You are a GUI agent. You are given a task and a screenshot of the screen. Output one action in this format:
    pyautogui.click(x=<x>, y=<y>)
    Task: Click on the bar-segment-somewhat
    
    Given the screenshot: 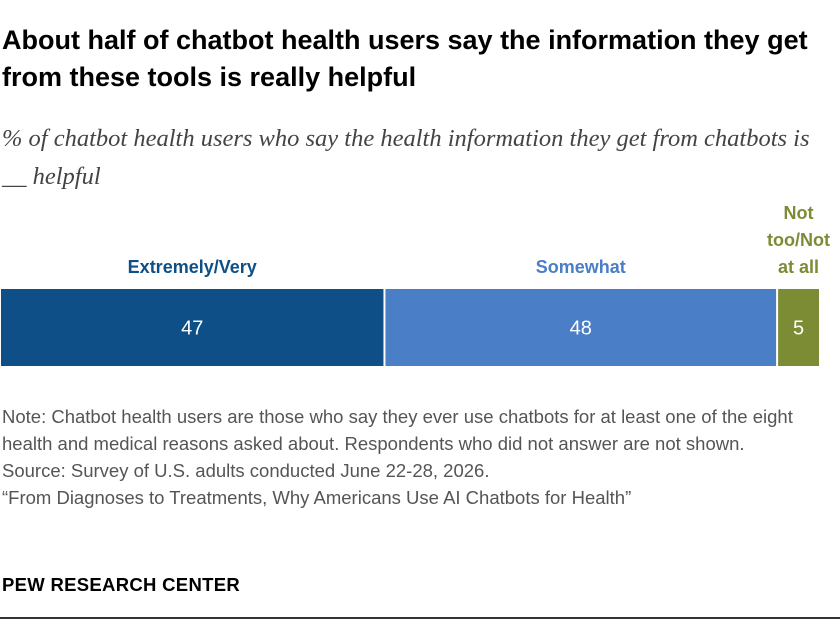 What is the action you would take?
    pyautogui.click(x=581, y=327)
    